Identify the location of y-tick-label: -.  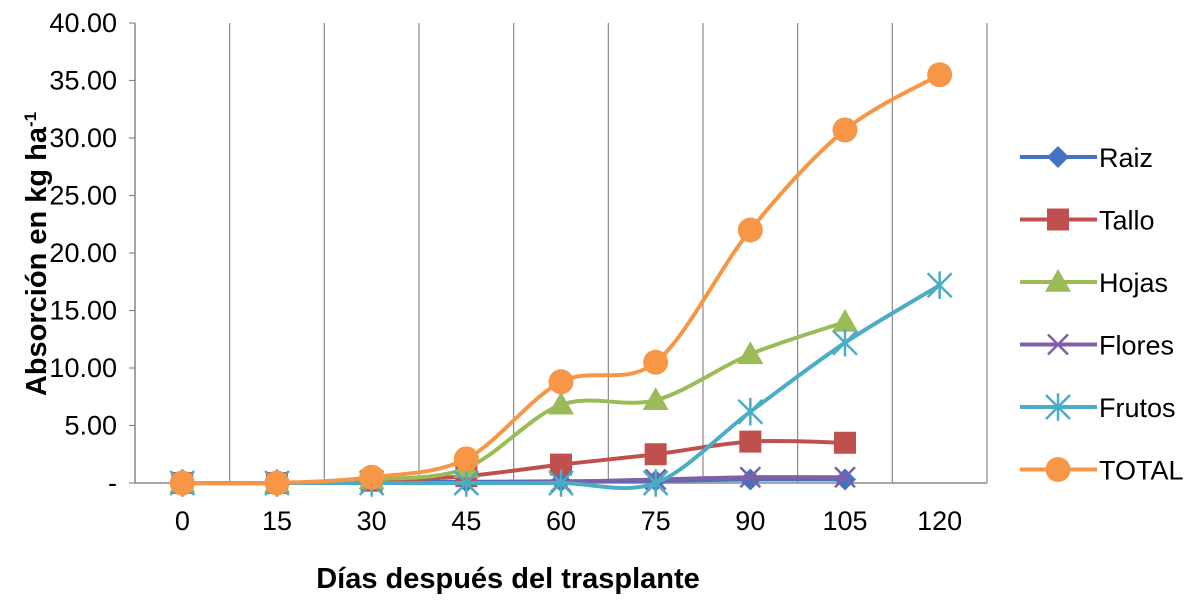
(112, 483).